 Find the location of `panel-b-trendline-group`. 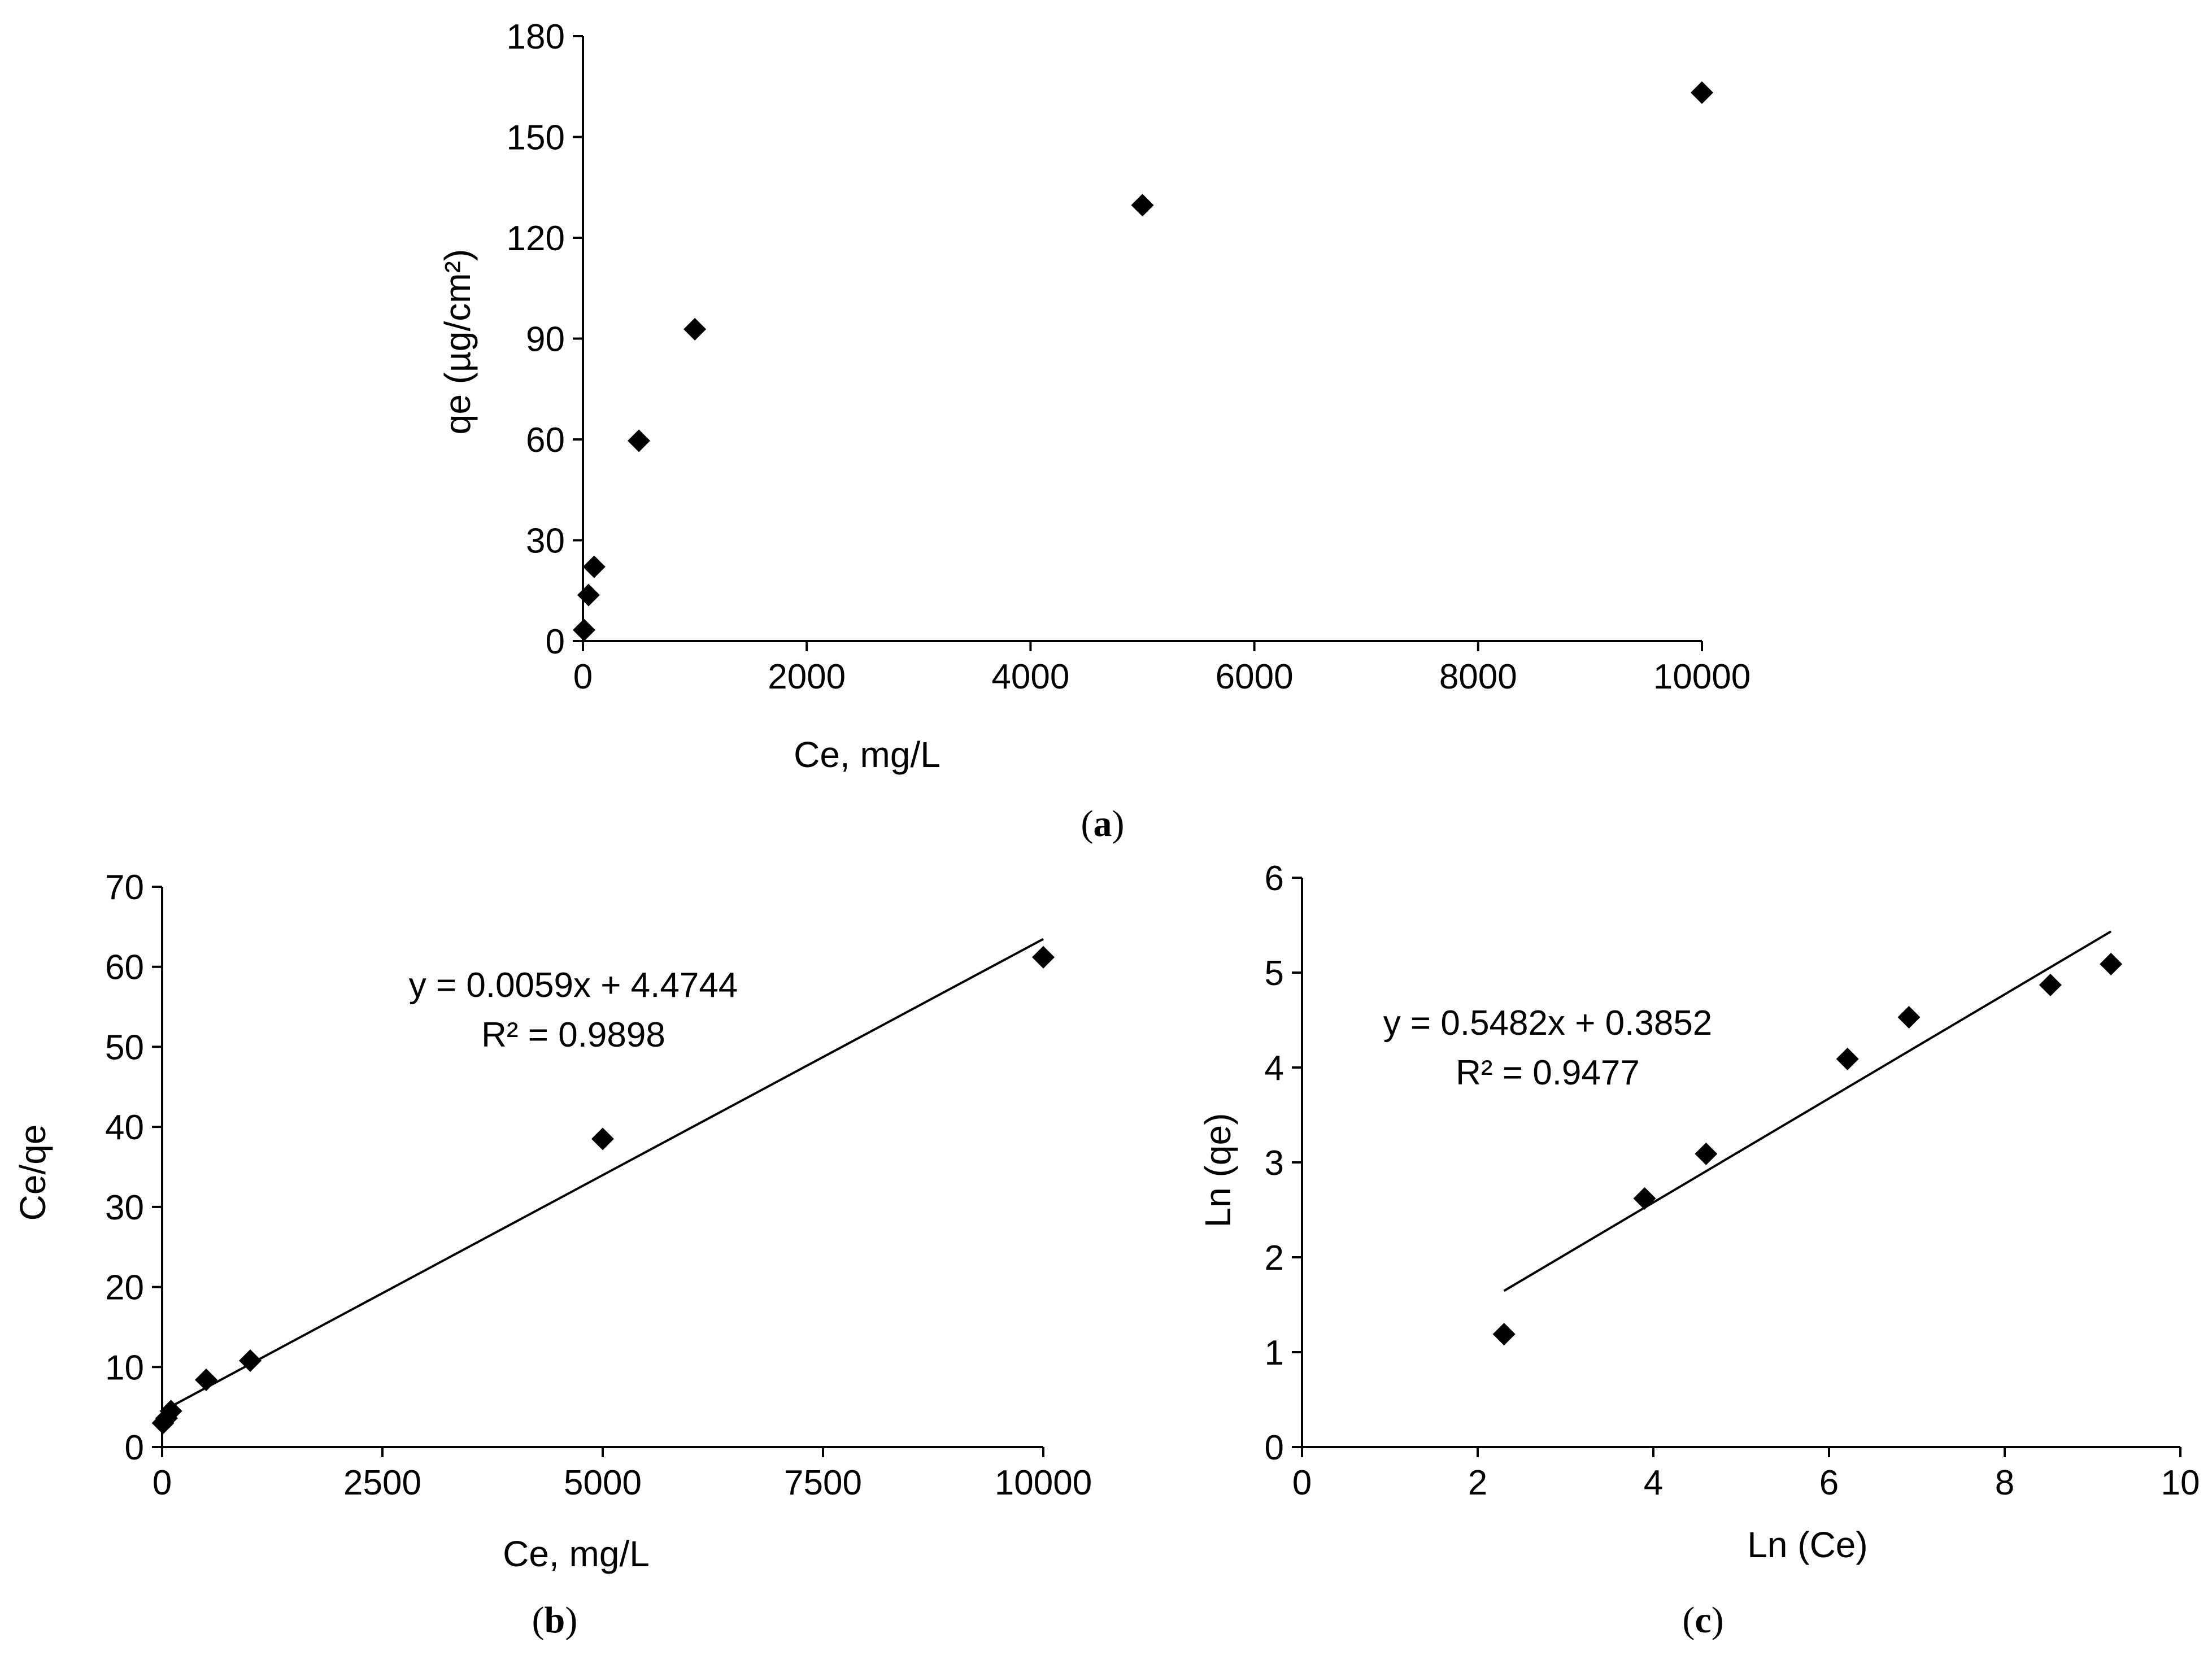

panel-b-trendline-group is located at coordinates (603, 1176).